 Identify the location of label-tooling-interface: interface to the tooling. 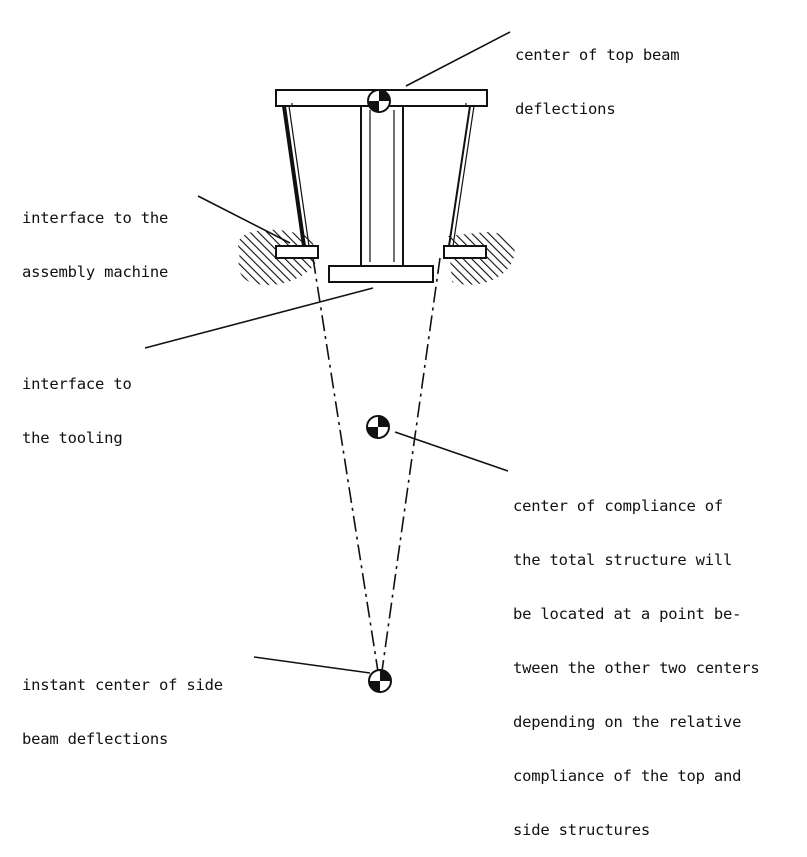
(77, 402).